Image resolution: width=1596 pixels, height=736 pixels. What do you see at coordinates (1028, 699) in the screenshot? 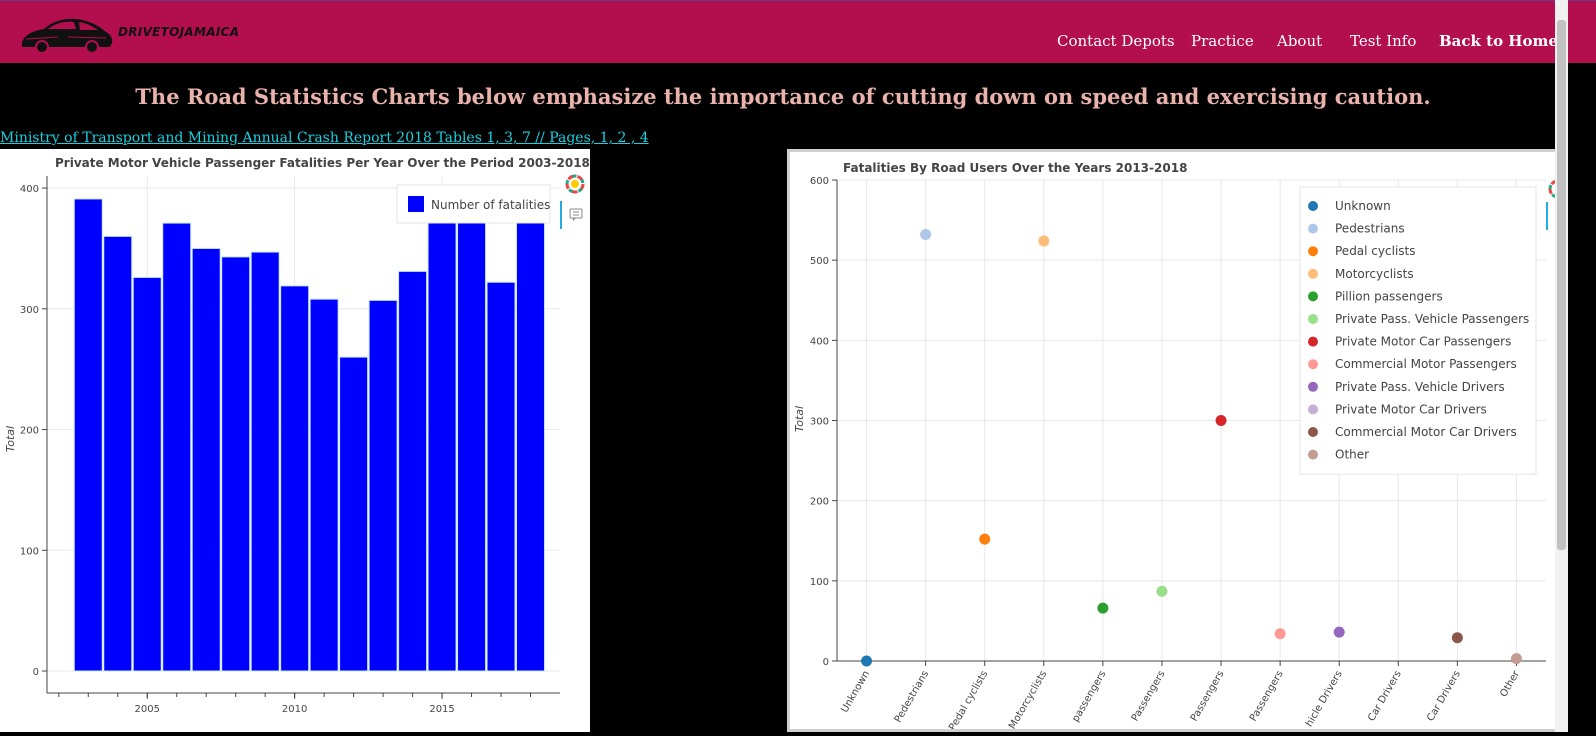
I see `x-tick-label: Motorcyclists` at bounding box center [1028, 699].